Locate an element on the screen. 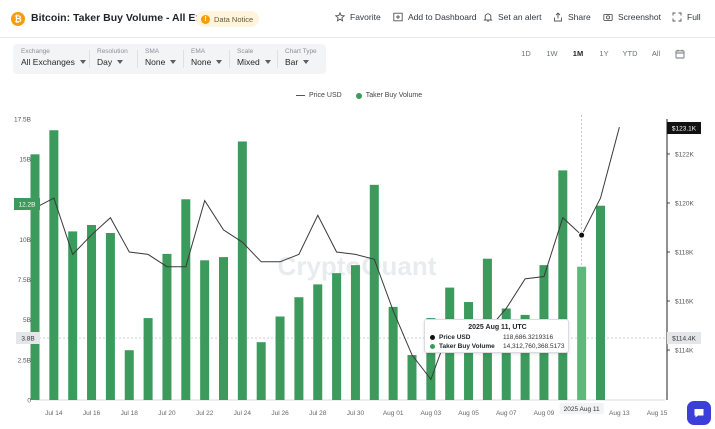 This screenshot has width=715, height=429. range-1w: 1W is located at coordinates (552, 53).